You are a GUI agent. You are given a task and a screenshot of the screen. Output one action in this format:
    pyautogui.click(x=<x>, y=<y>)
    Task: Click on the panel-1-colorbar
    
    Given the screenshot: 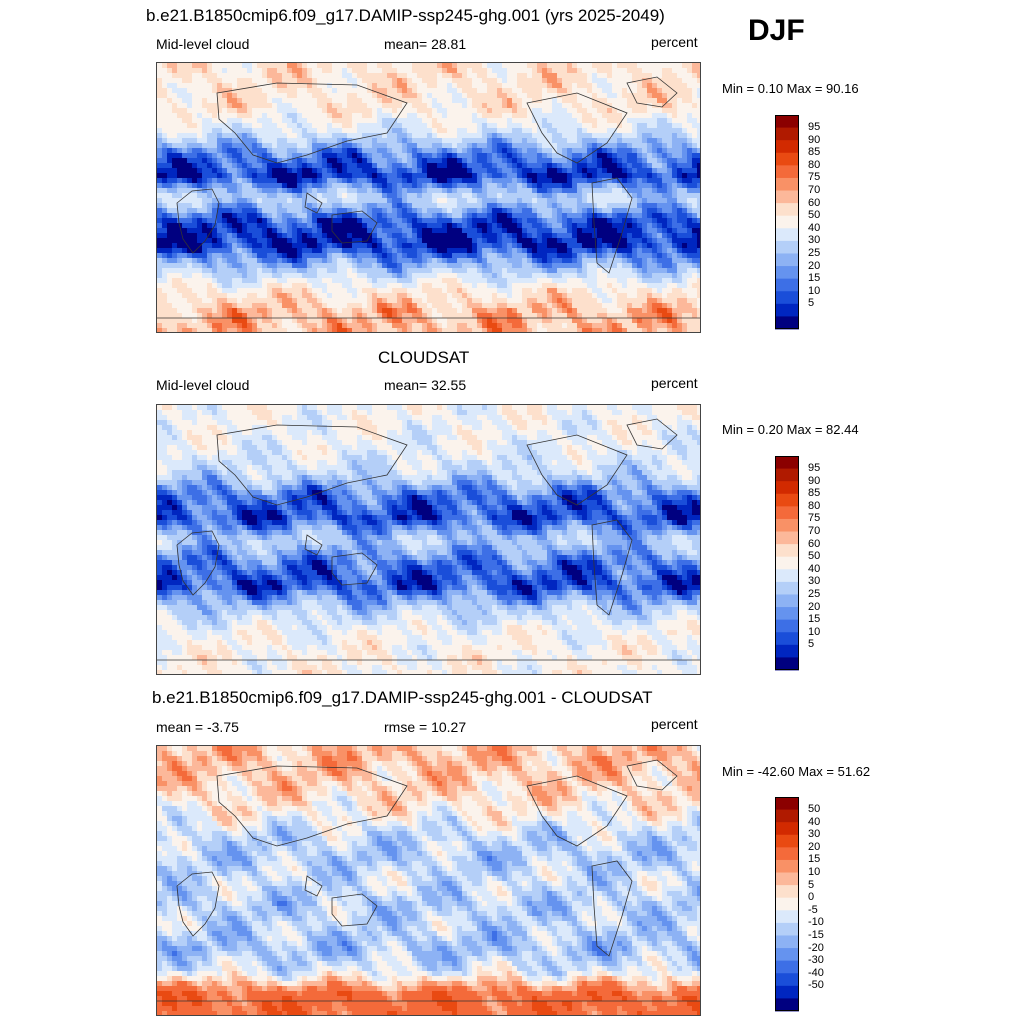 What is the action you would take?
    pyautogui.click(x=787, y=222)
    